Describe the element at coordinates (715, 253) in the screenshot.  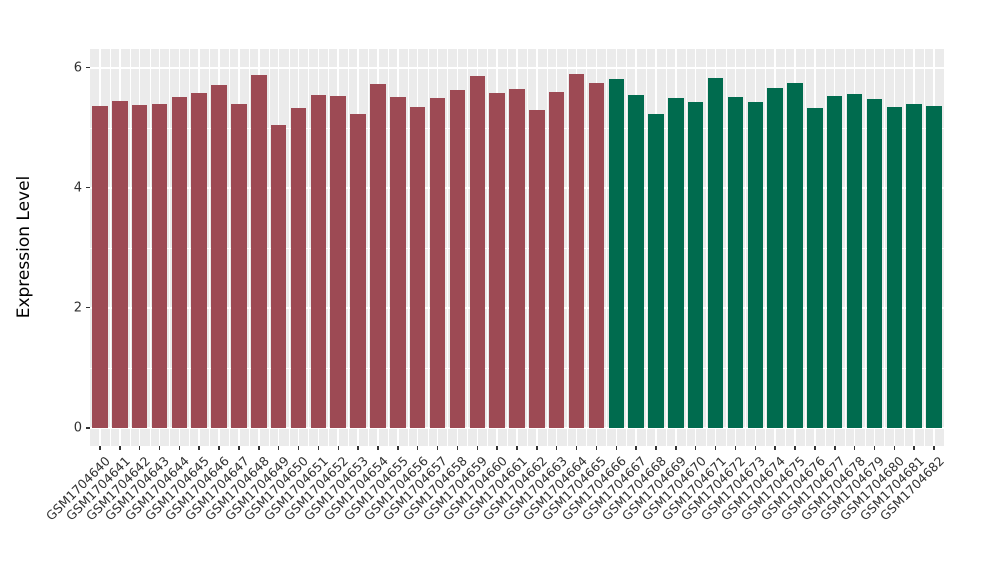
I see `bar-GSM1704671` at that location.